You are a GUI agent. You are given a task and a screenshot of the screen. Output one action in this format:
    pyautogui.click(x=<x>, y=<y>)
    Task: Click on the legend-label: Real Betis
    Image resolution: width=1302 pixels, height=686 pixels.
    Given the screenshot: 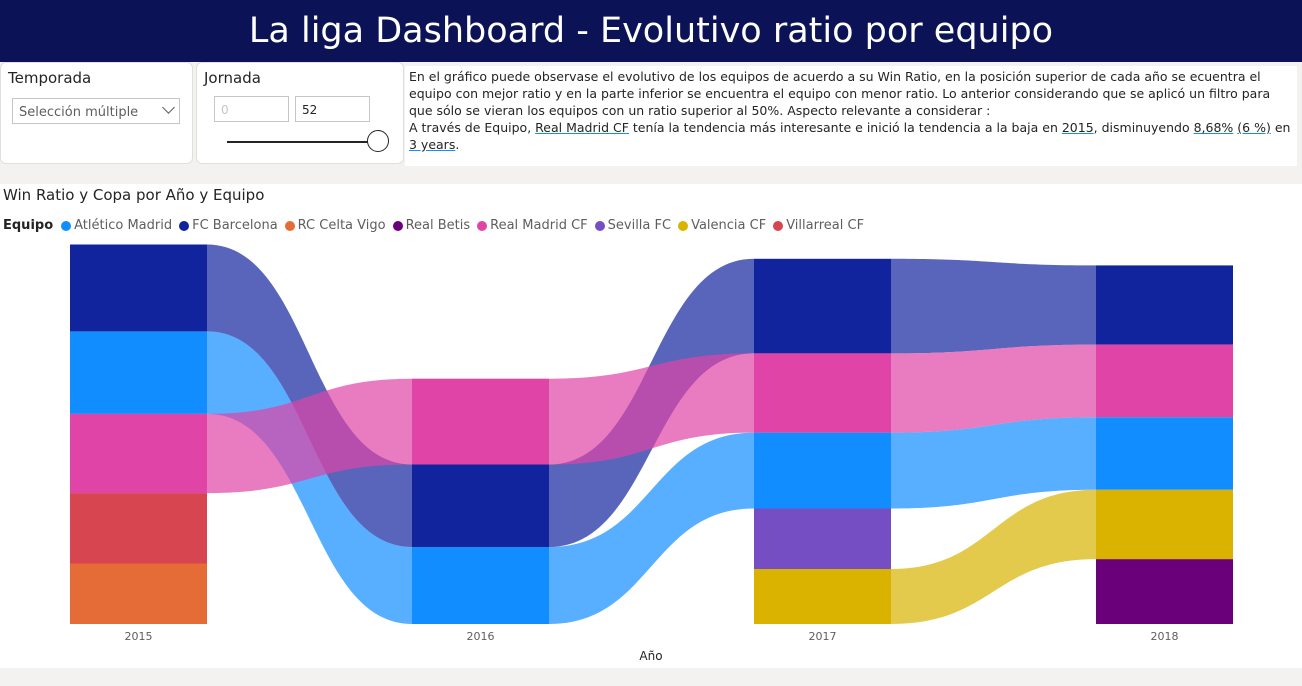 What is the action you would take?
    pyautogui.click(x=438, y=225)
    